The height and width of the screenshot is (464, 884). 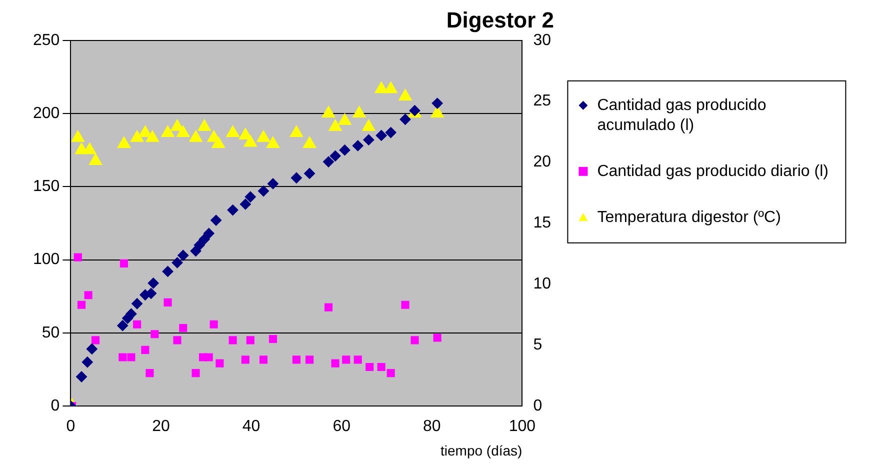 What do you see at coordinates (537, 405) in the screenshot?
I see `y2-tick-label: 0` at bounding box center [537, 405].